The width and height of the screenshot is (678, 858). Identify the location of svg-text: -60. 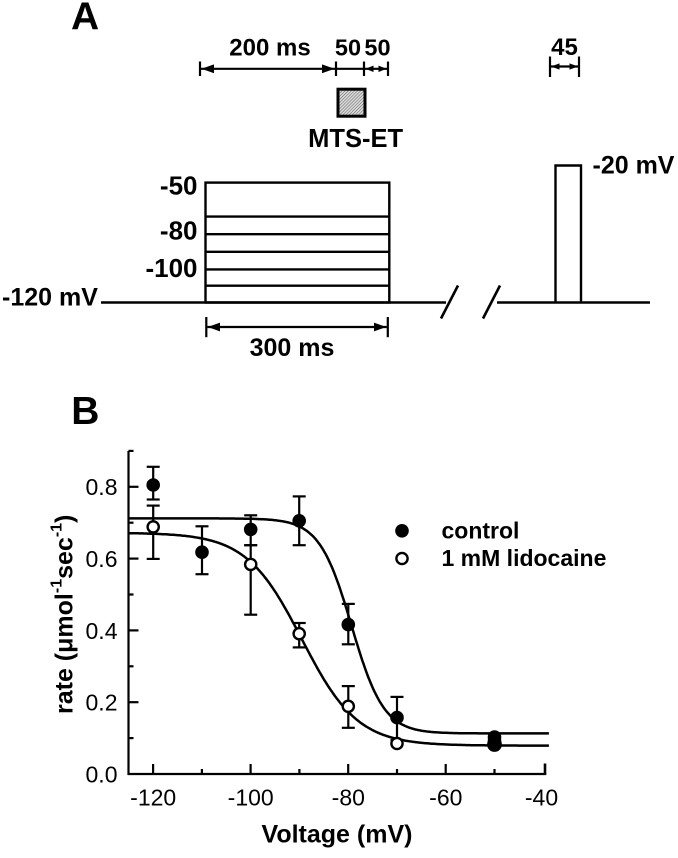
(445, 797).